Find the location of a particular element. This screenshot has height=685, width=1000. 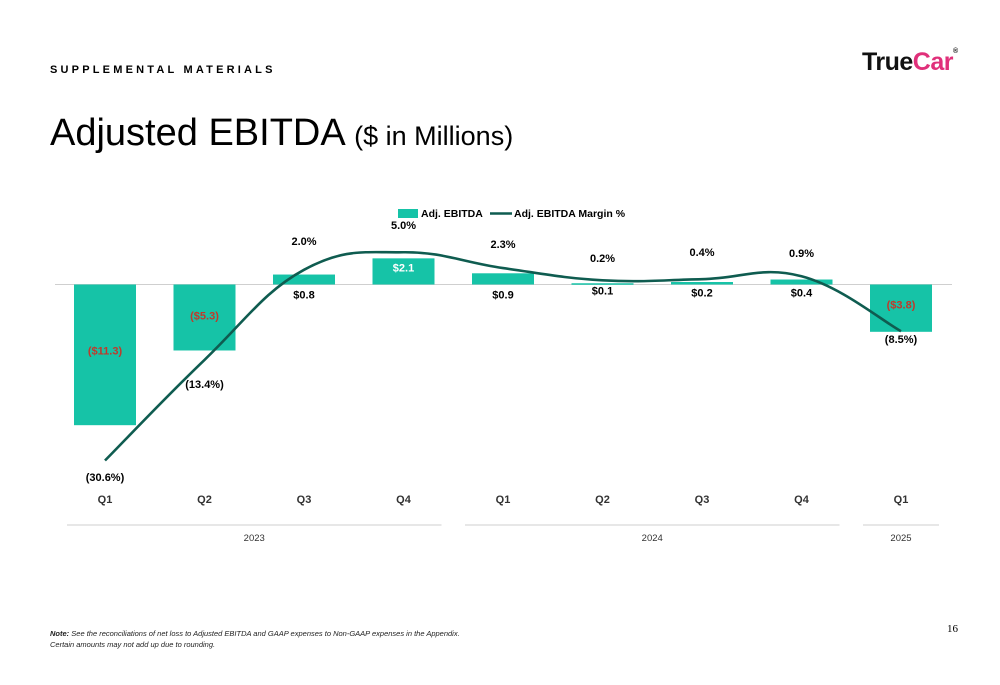

bar-value-label: ($5.3) is located at coordinates (204, 317).